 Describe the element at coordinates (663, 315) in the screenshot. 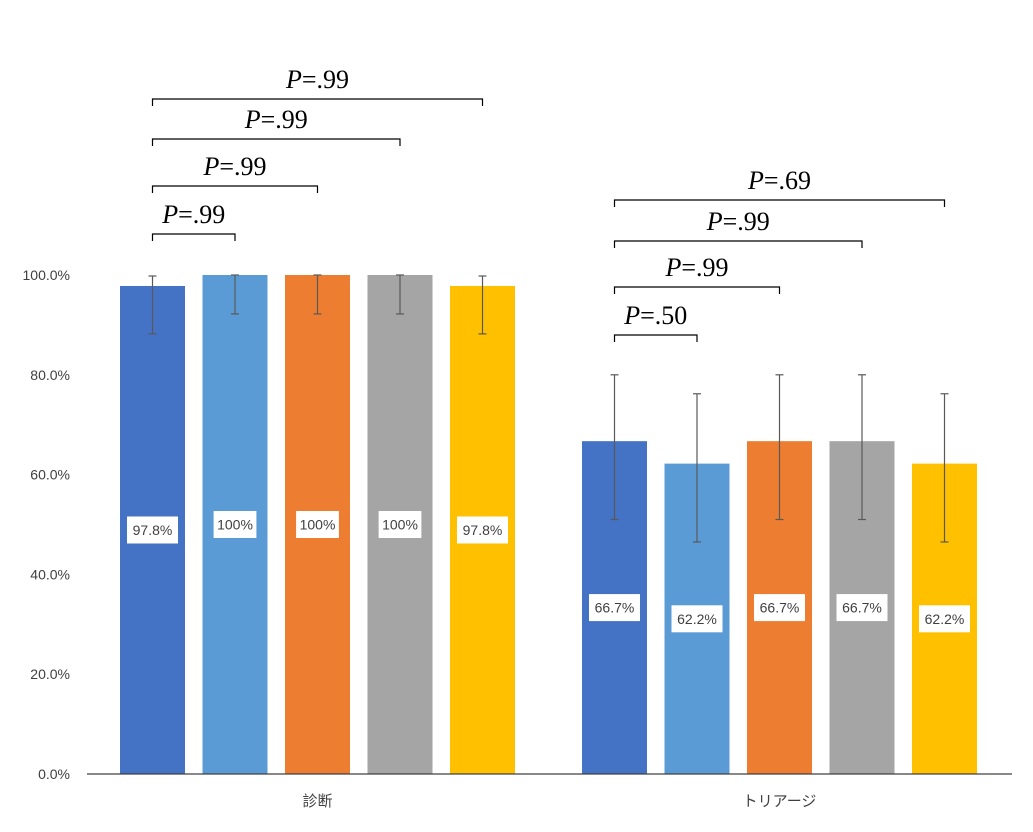

I see `p-value-number: =.50` at that location.